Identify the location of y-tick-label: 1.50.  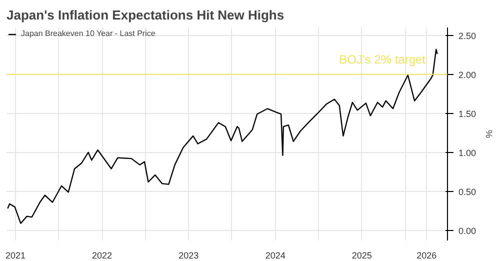
(467, 113).